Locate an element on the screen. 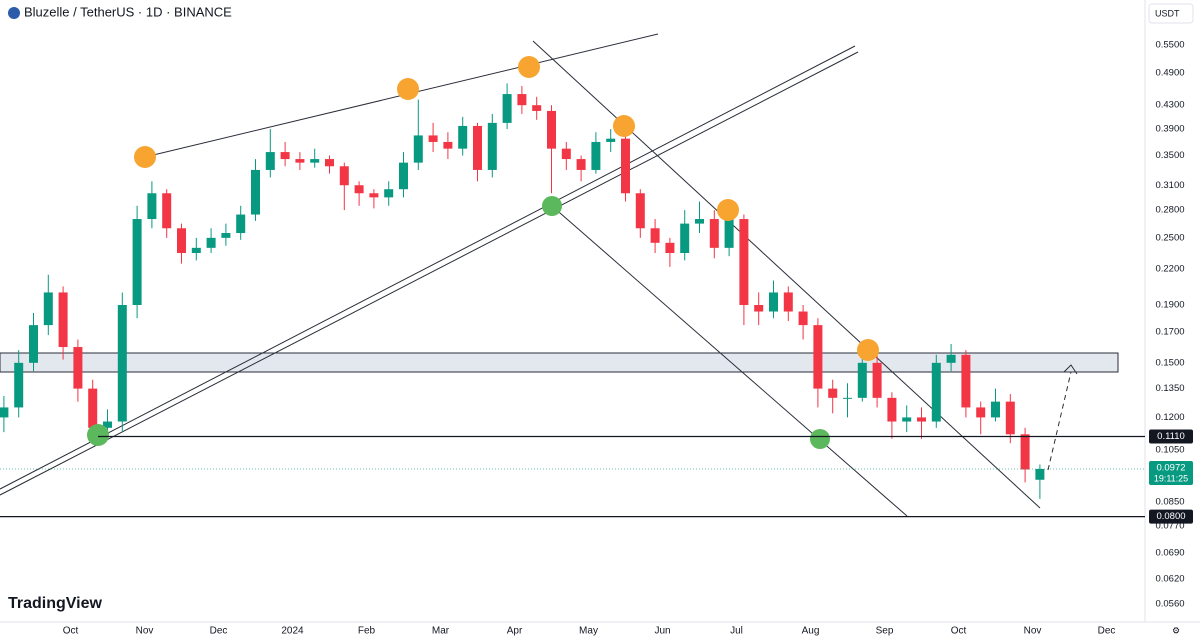  y-tick-label: 0.1200 is located at coordinates (1169, 417).